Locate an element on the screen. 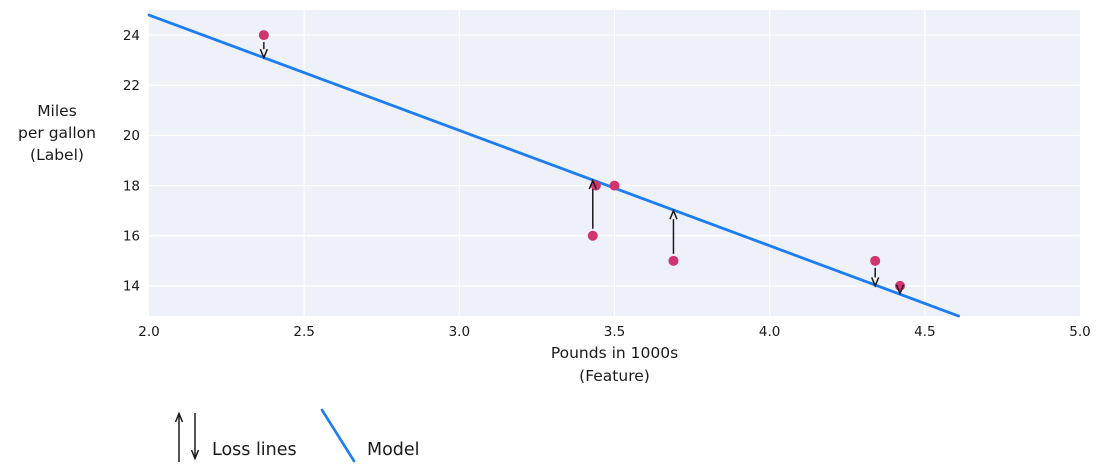 This screenshot has width=1099, height=472. x-tick-label: 2.0 is located at coordinates (148, 332).